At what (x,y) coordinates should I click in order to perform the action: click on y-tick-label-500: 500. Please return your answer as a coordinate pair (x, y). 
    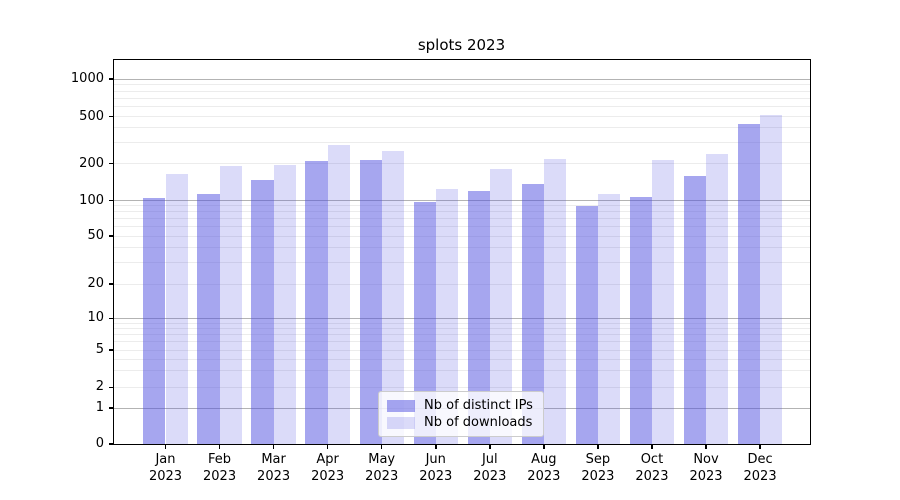
    Looking at the image, I should click on (91, 116).